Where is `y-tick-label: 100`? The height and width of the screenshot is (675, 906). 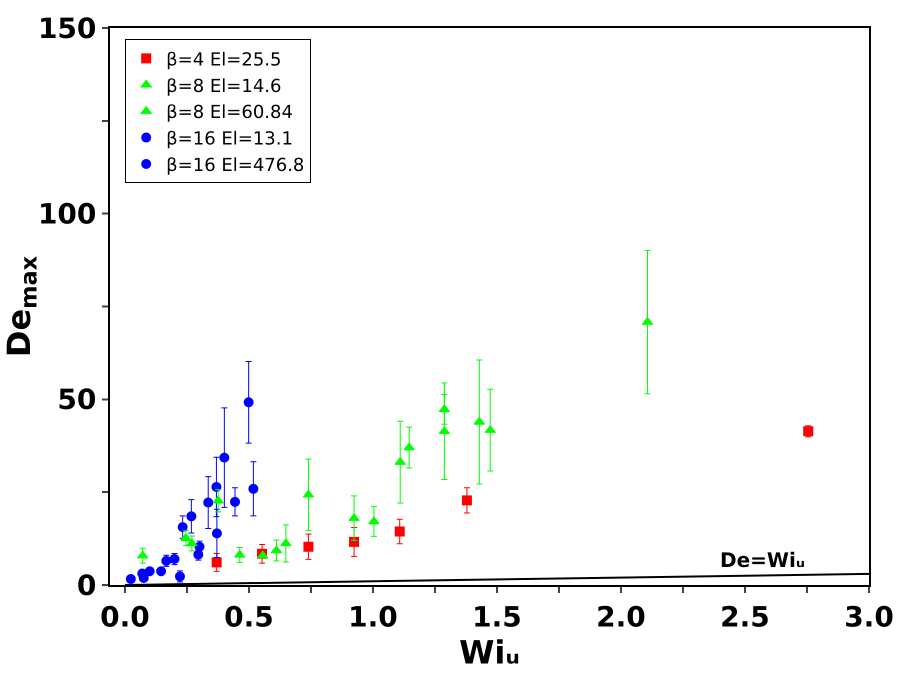
y-tick-label: 100 is located at coordinates (67, 213).